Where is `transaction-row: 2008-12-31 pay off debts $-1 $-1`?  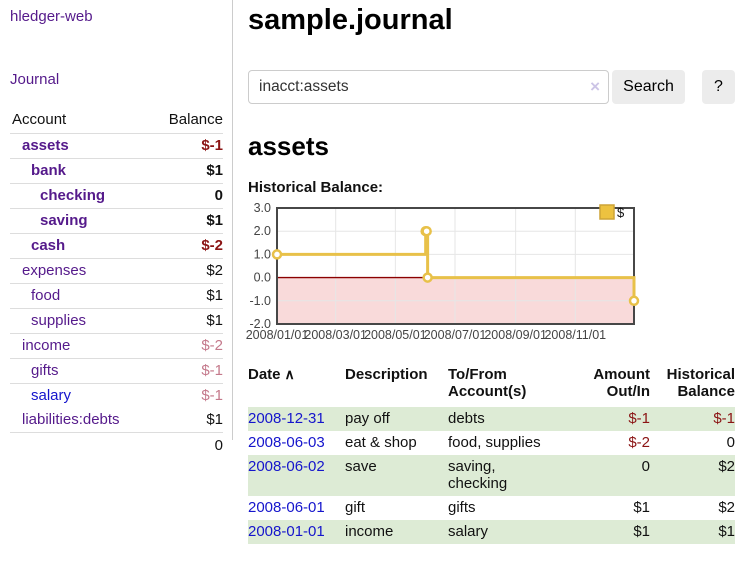
transaction-row: 2008-12-31 pay off debts $-1 $-1 is located at coordinates (491, 419).